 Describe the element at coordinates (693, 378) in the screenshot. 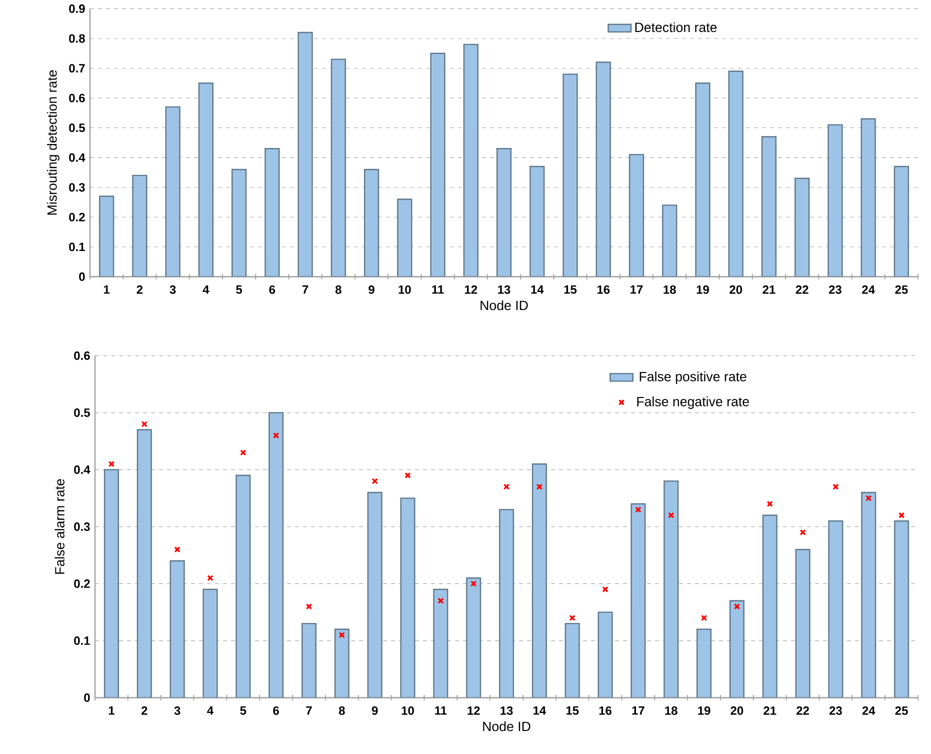

I see `legend-label: False positive rate` at that location.